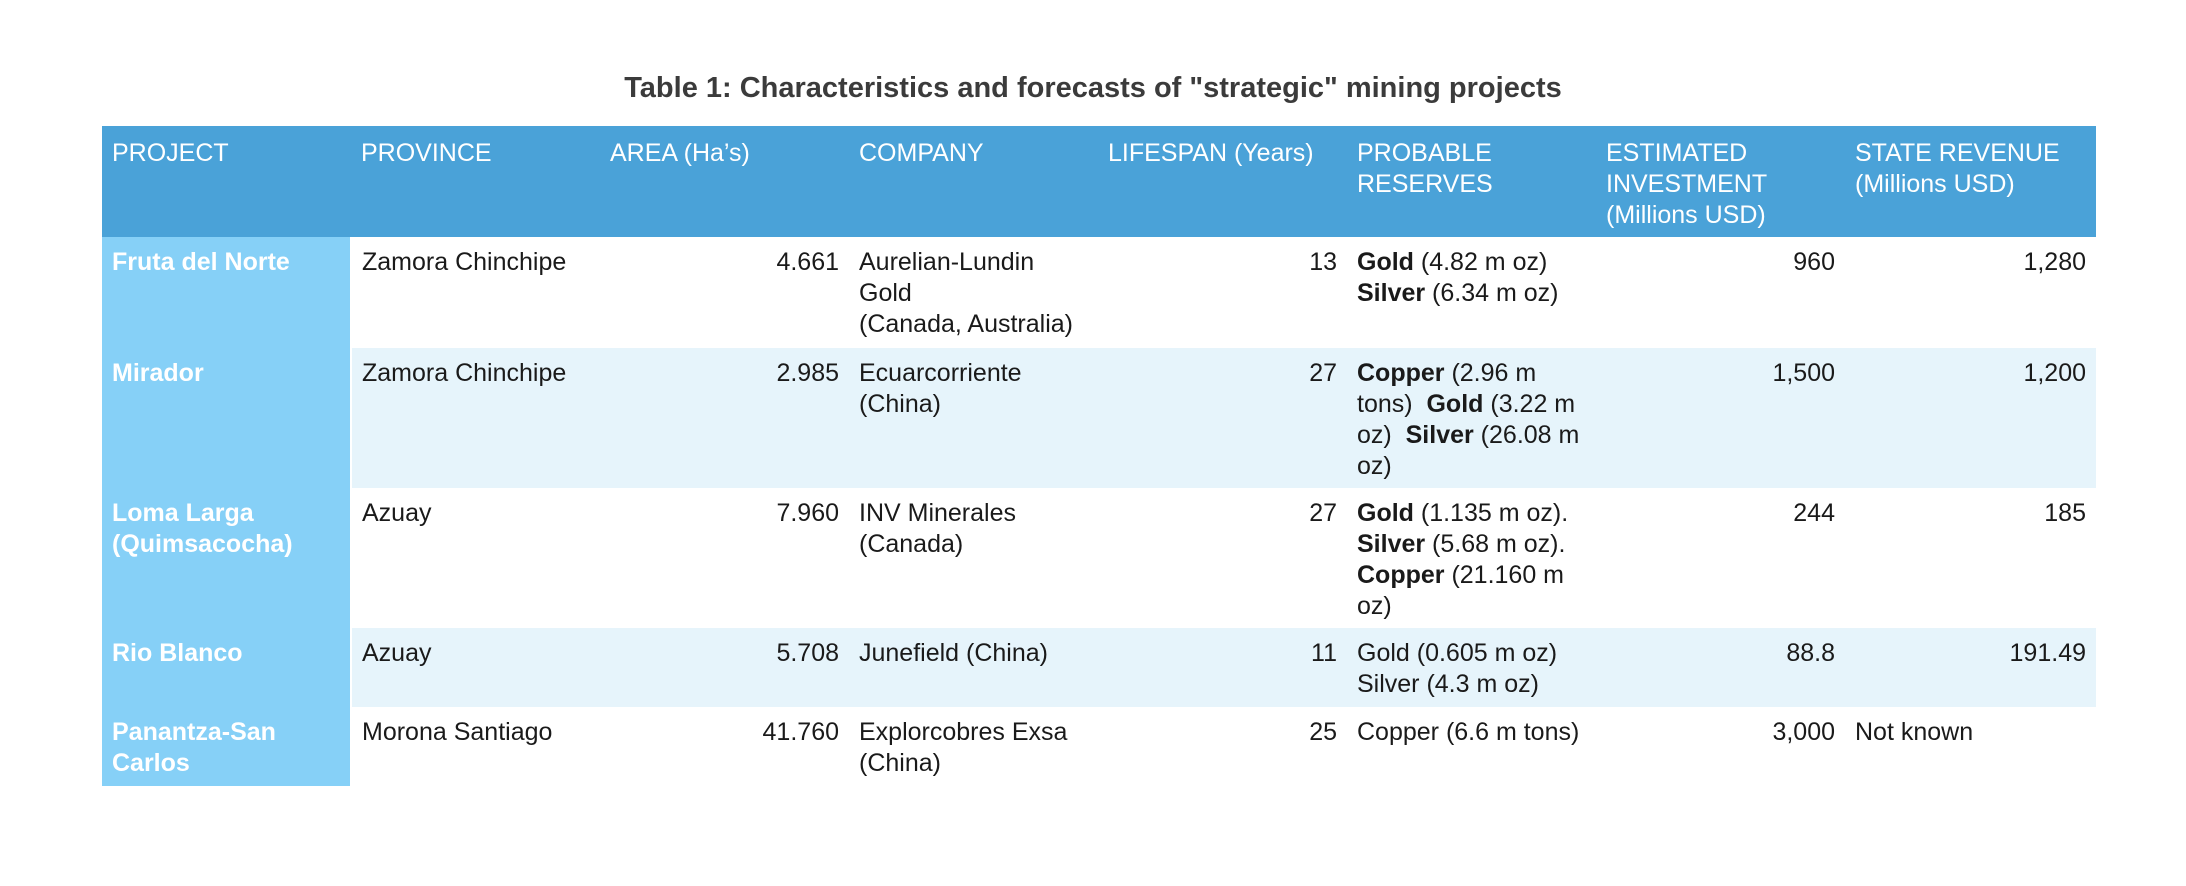 This screenshot has height=886, width=2186. What do you see at coordinates (1222, 746) in the screenshot?
I see `cell-lifespan: 25` at bounding box center [1222, 746].